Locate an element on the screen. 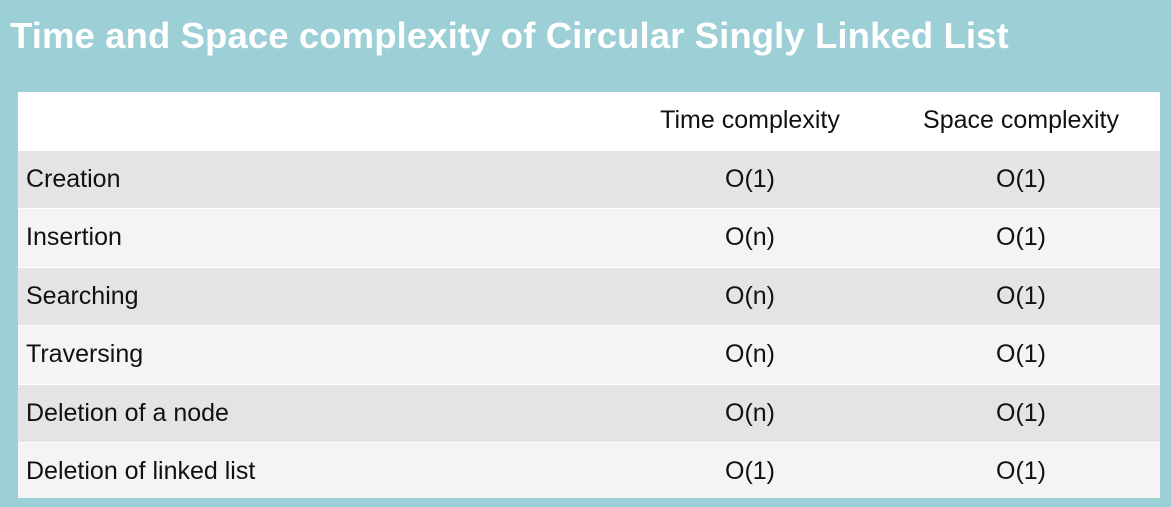 Image resolution: width=1171 pixels, height=507 pixels. operation-cell: Creation is located at coordinates (318, 179).